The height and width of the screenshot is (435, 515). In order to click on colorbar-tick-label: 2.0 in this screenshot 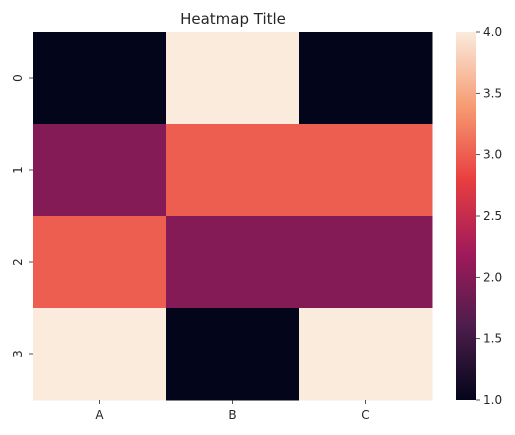, I will do `click(492, 277)`.